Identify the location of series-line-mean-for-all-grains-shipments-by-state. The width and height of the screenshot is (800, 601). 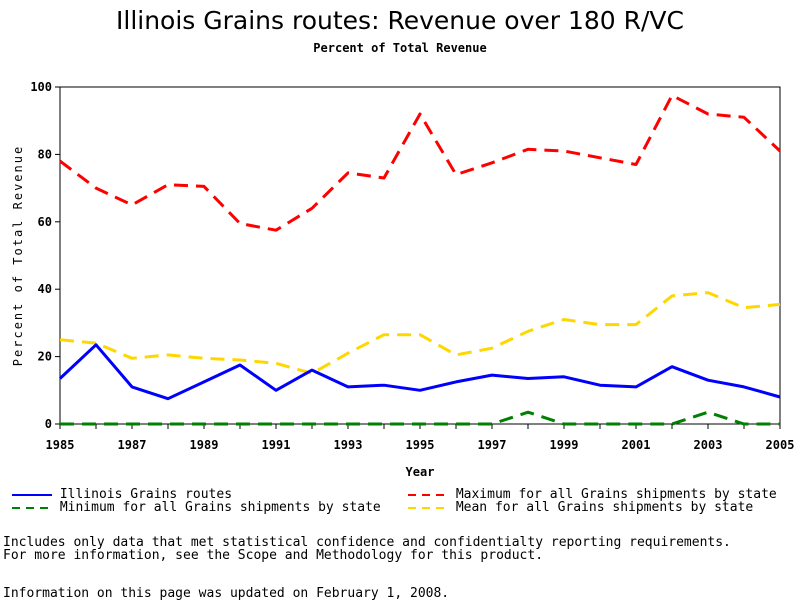
(420, 333).